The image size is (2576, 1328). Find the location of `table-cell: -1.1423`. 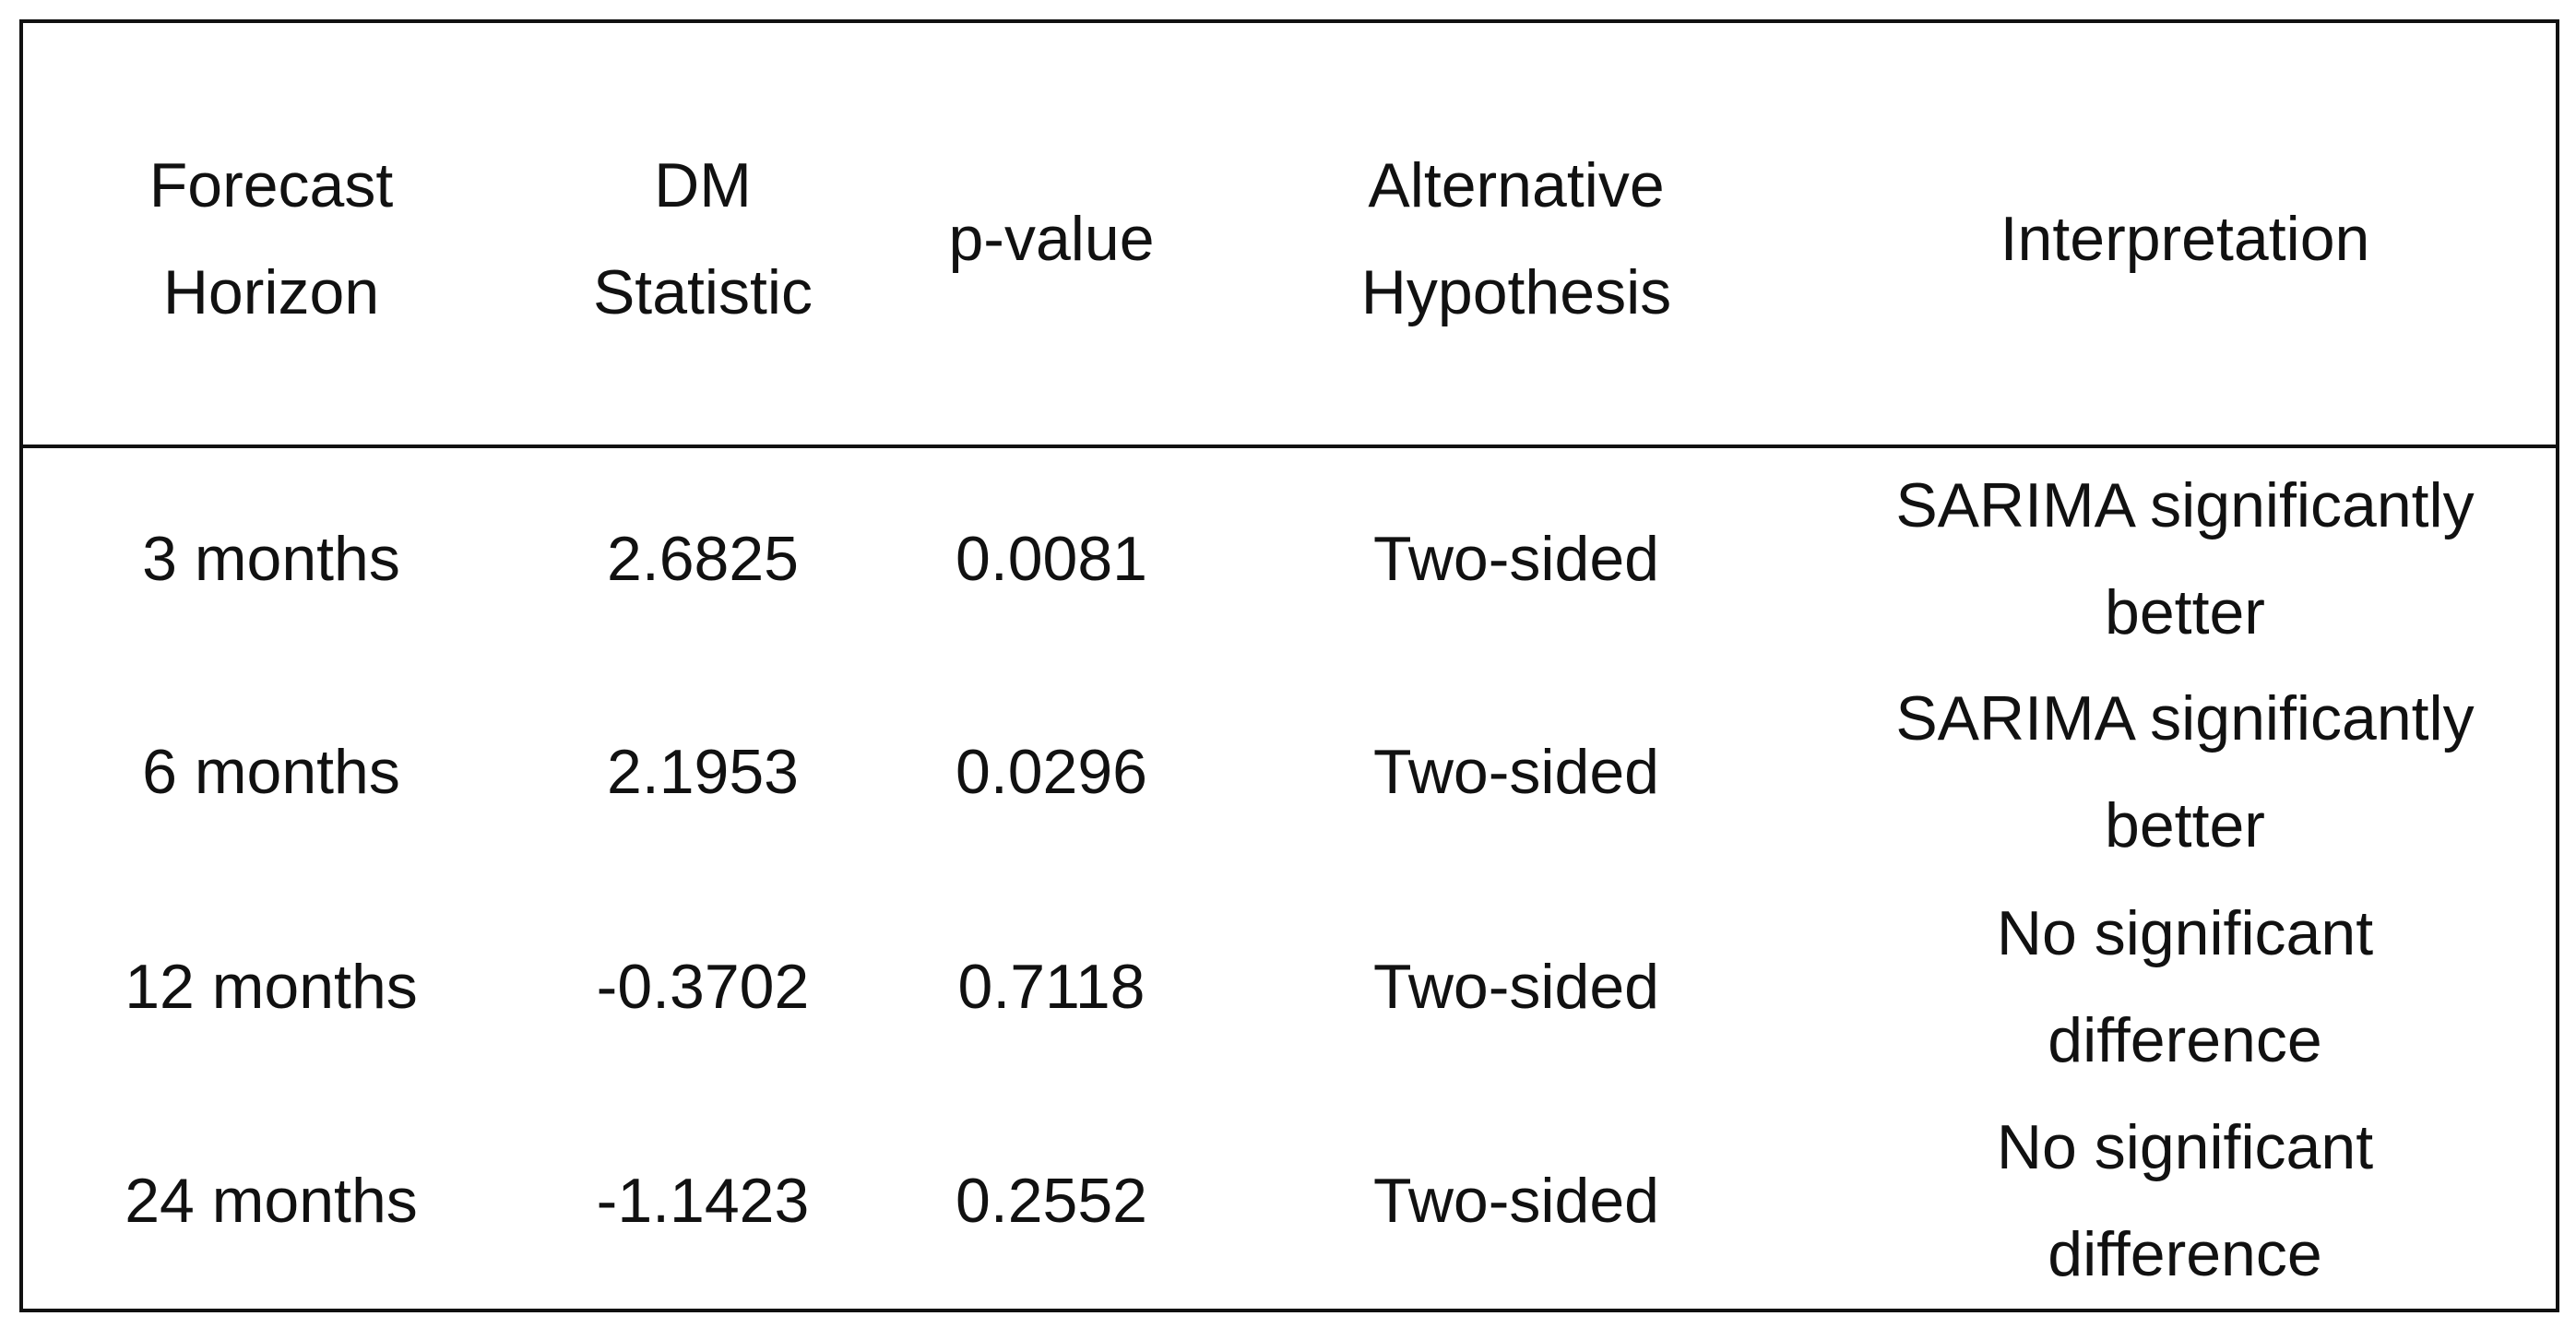

table-cell: -1.1423 is located at coordinates (703, 1201).